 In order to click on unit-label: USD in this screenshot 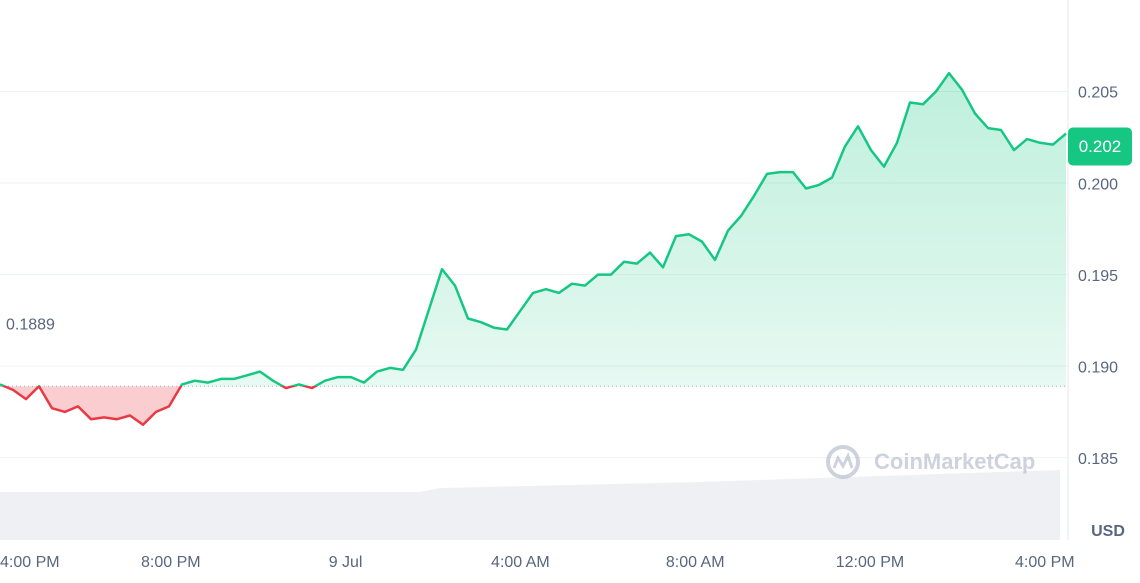, I will do `click(1108, 531)`.